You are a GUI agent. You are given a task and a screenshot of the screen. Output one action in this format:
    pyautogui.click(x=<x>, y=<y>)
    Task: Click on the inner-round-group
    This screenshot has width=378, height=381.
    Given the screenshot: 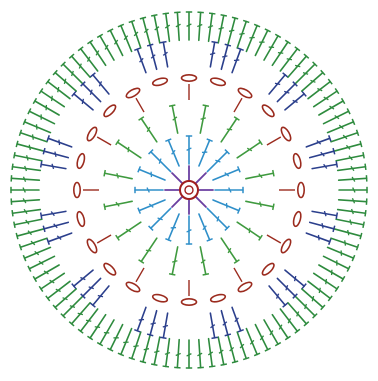 What is the action you would take?
    pyautogui.click(x=189, y=190)
    